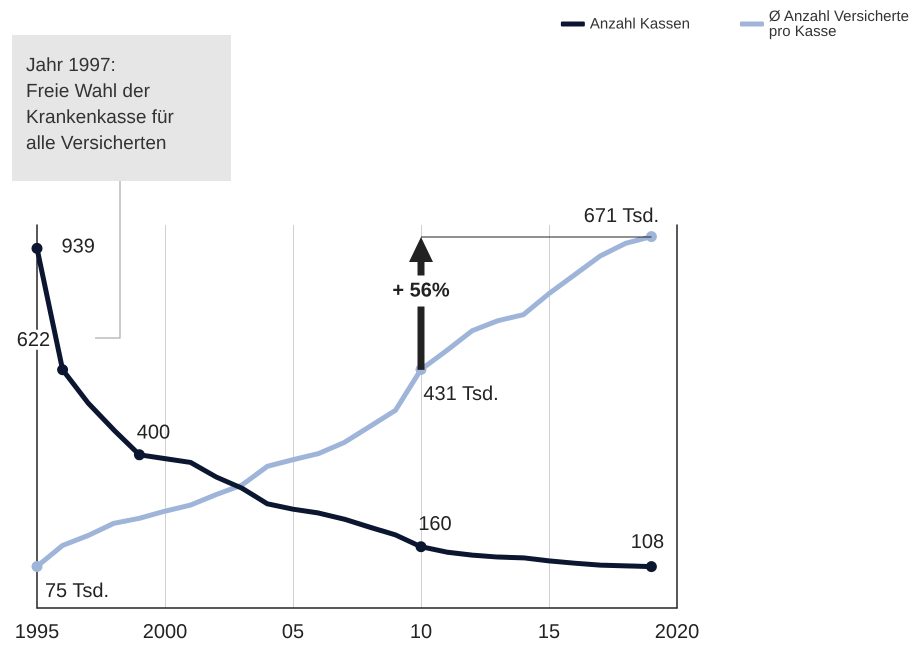  What do you see at coordinates (421, 291) in the screenshot?
I see `annotation: + 56%` at bounding box center [421, 291].